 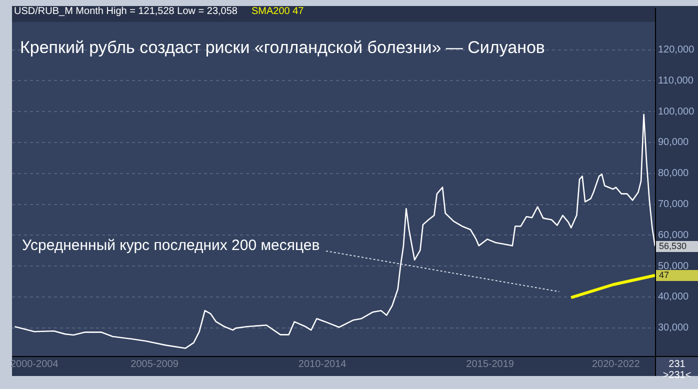 What do you see at coordinates (154, 364) in the screenshot?
I see `x-tick-label: 2005-2009` at bounding box center [154, 364].